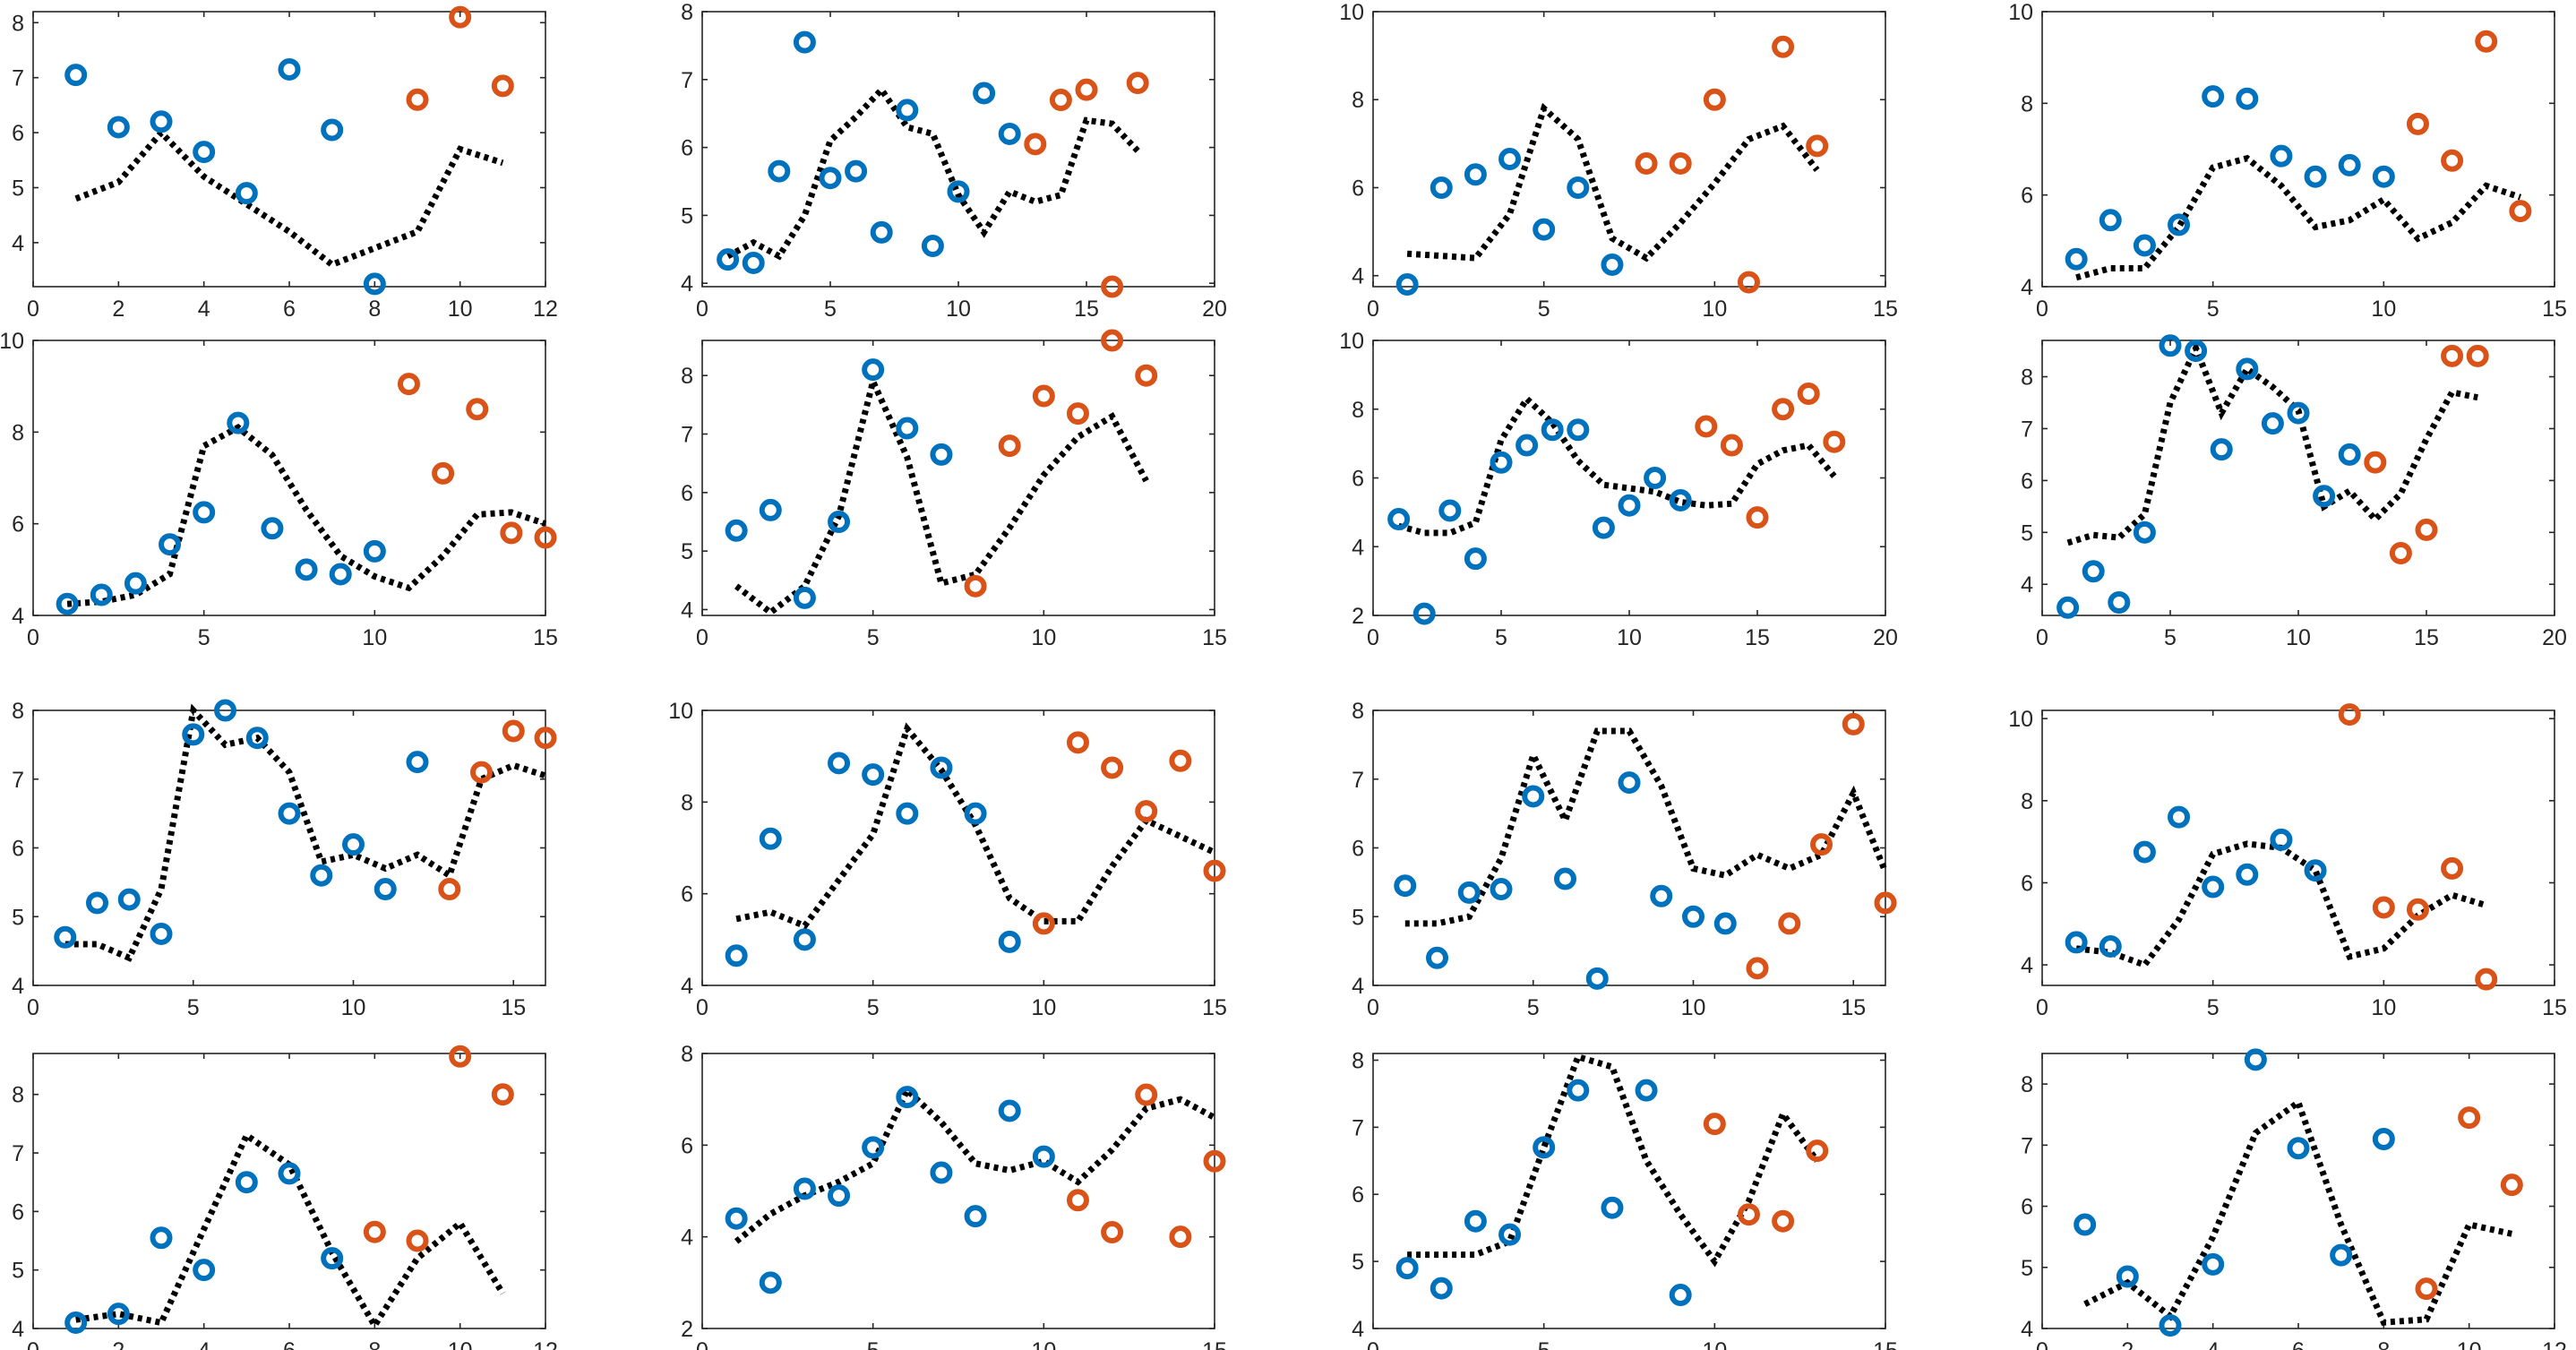 The width and height of the screenshot is (2576, 1350). What do you see at coordinates (289, 309) in the screenshot?
I see `x-tick-label: 6` at bounding box center [289, 309].